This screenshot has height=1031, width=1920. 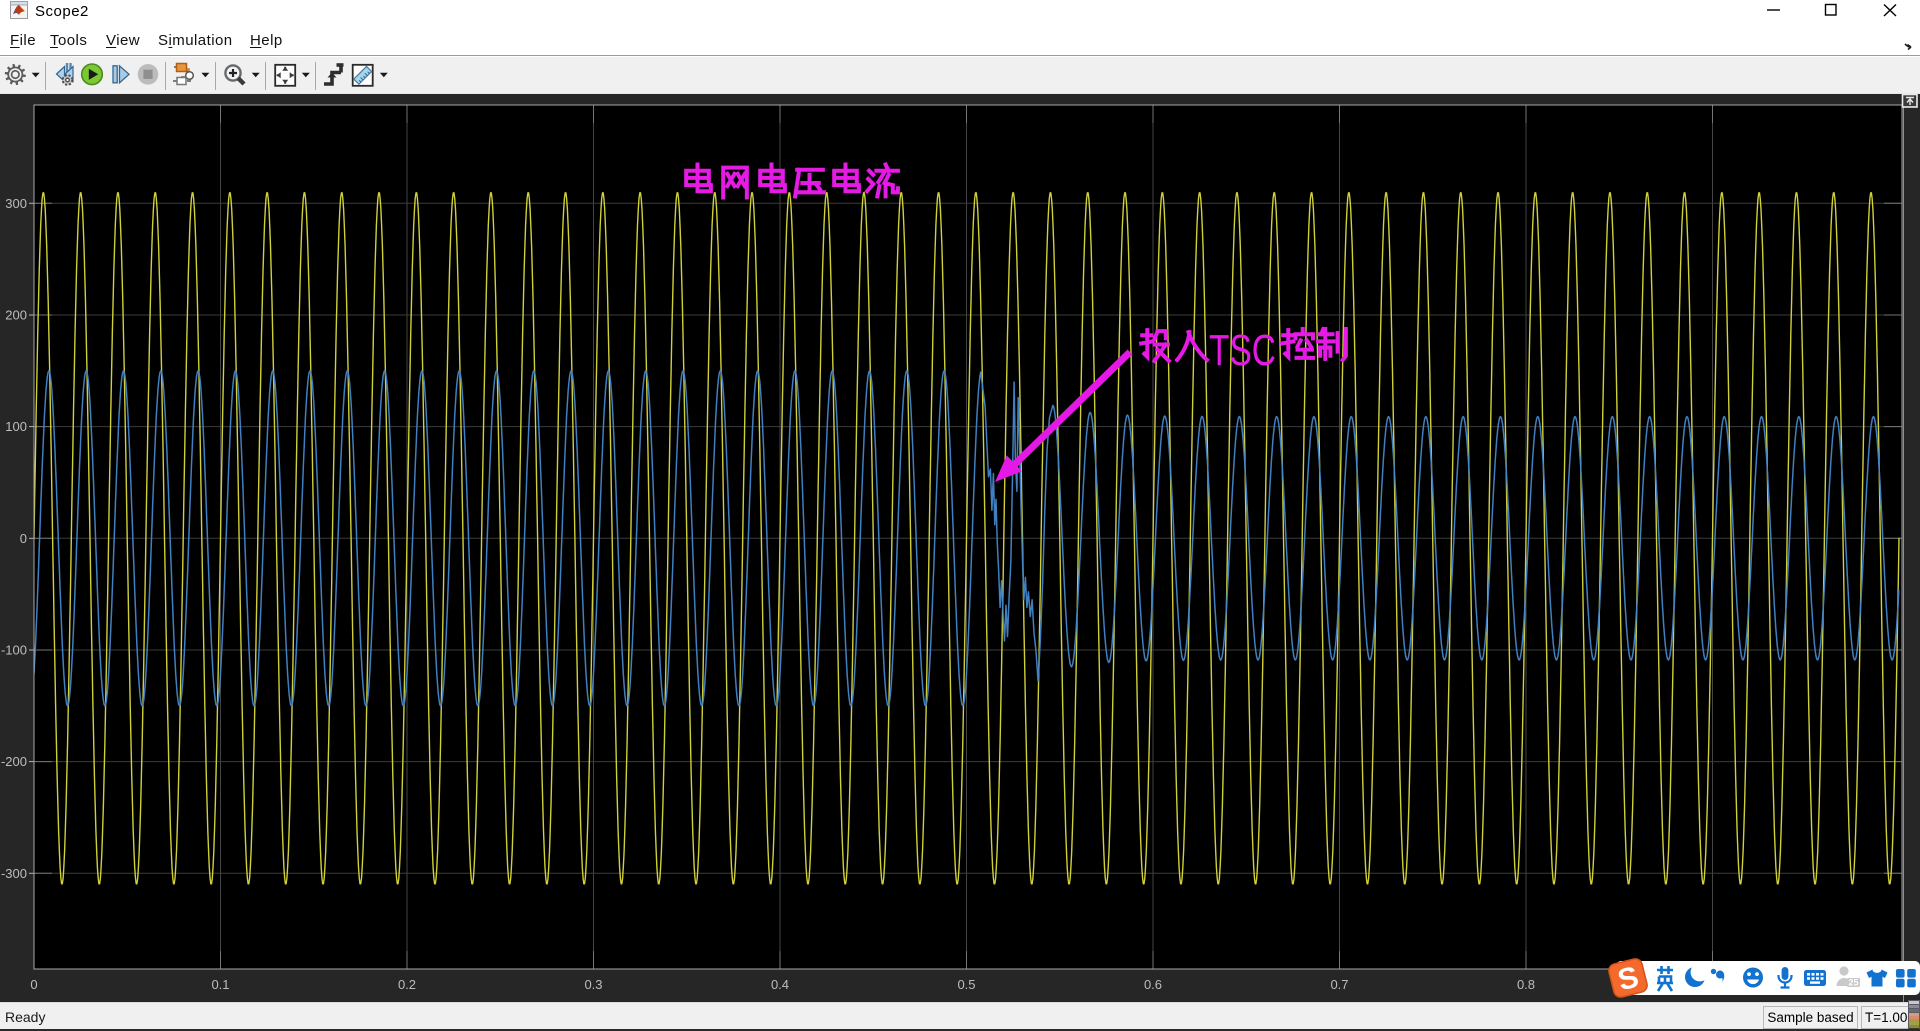 I want to click on svg-text: -300, so click(x=14, y=873).